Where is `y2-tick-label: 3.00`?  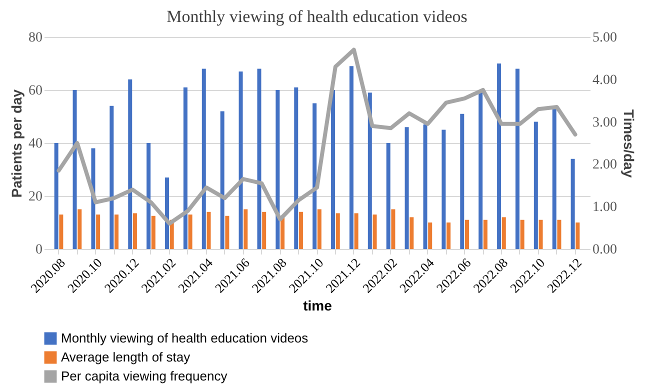 y2-tick-label: 3.00 is located at coordinates (604, 122).